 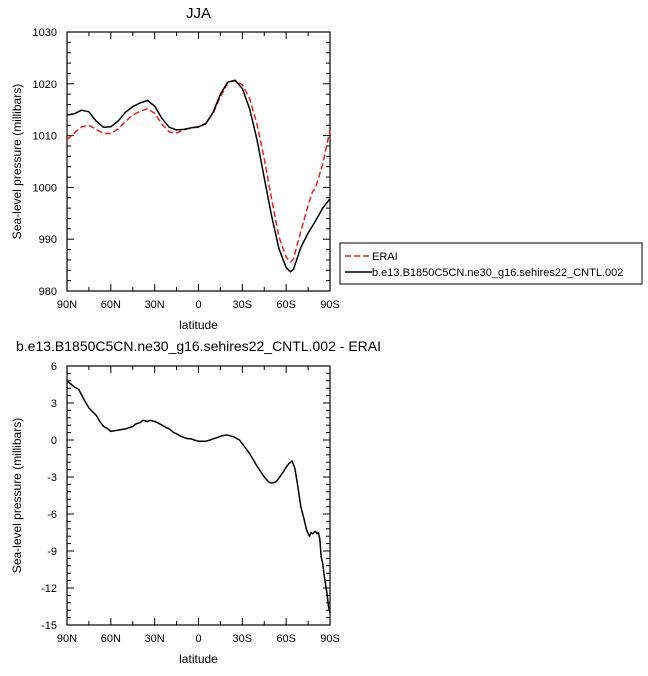 What do you see at coordinates (45, 33) in the screenshot?
I see `y-tick-label: 1030` at bounding box center [45, 33].